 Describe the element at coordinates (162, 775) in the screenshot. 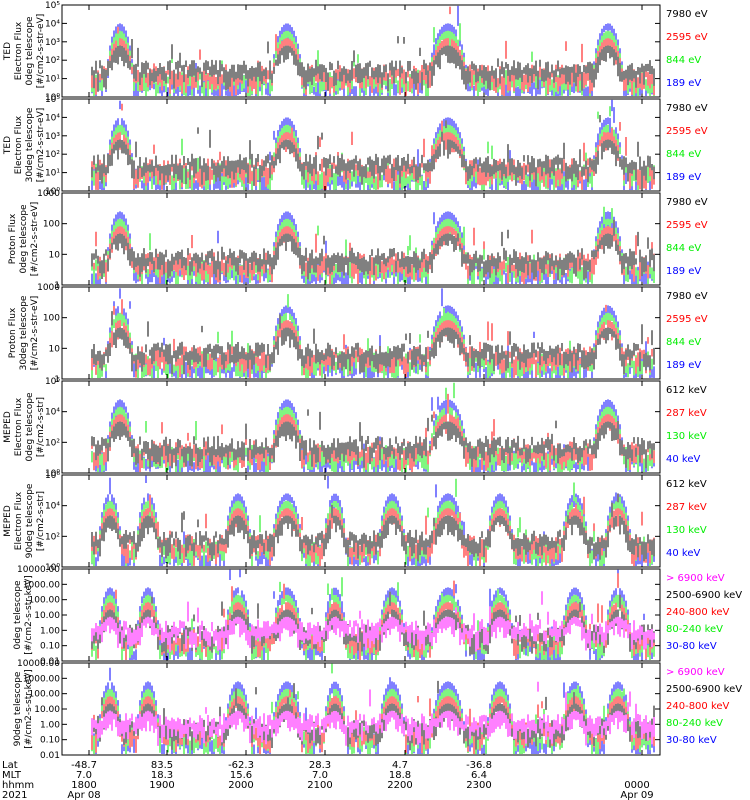

I see `x-tick-mlt: 18.3` at that location.